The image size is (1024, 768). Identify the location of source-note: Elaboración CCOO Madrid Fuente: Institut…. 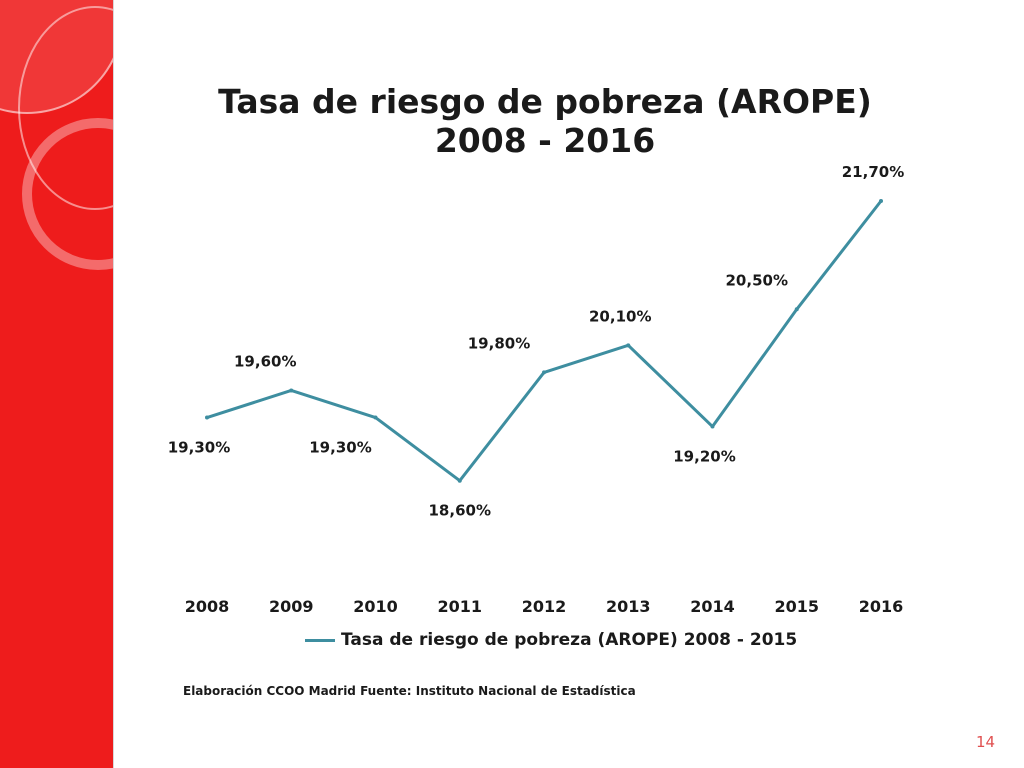
(409, 691).